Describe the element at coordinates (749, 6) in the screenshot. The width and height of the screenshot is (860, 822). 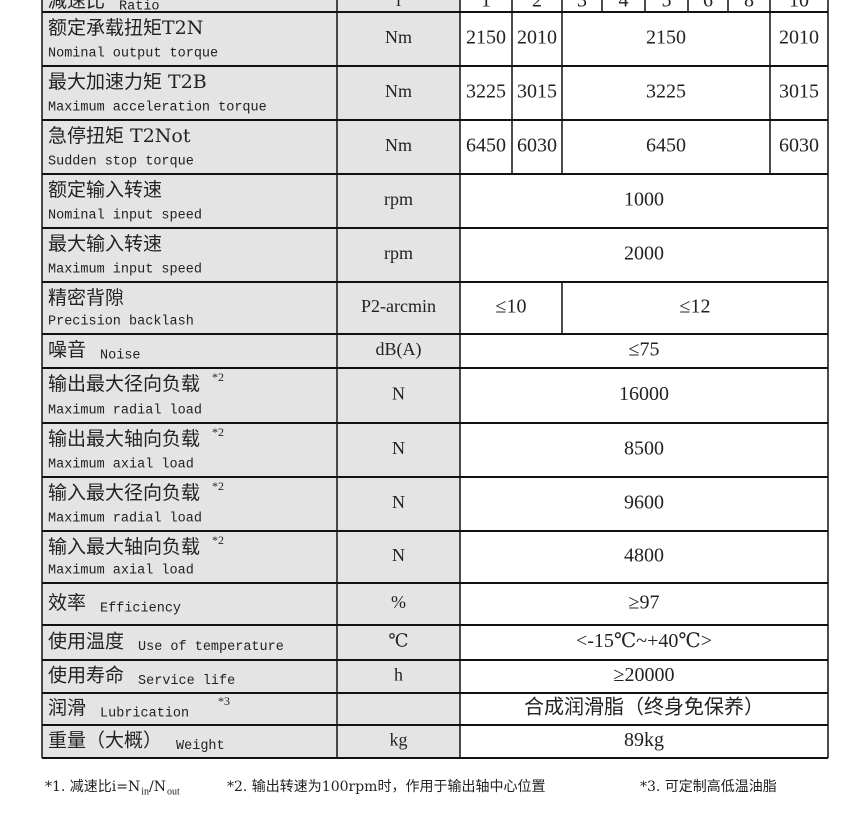
I see `value: 8` at that location.